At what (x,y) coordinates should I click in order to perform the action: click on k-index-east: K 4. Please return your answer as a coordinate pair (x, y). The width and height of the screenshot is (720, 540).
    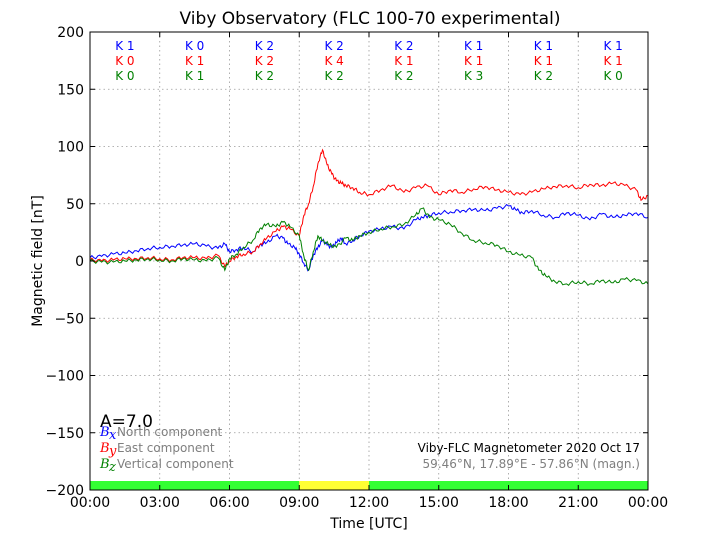
    Looking at the image, I should click on (333, 61).